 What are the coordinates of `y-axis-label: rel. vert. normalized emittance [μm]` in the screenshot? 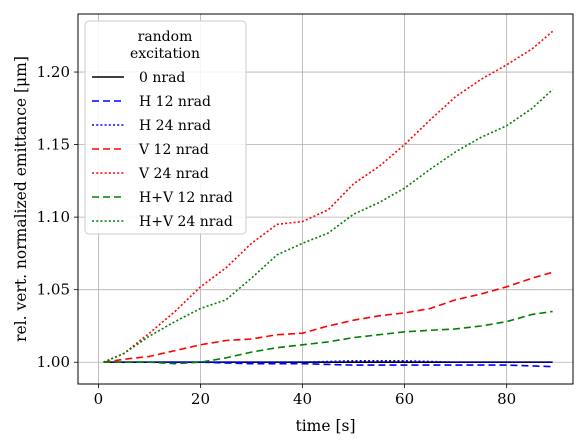 It's located at (21, 199).